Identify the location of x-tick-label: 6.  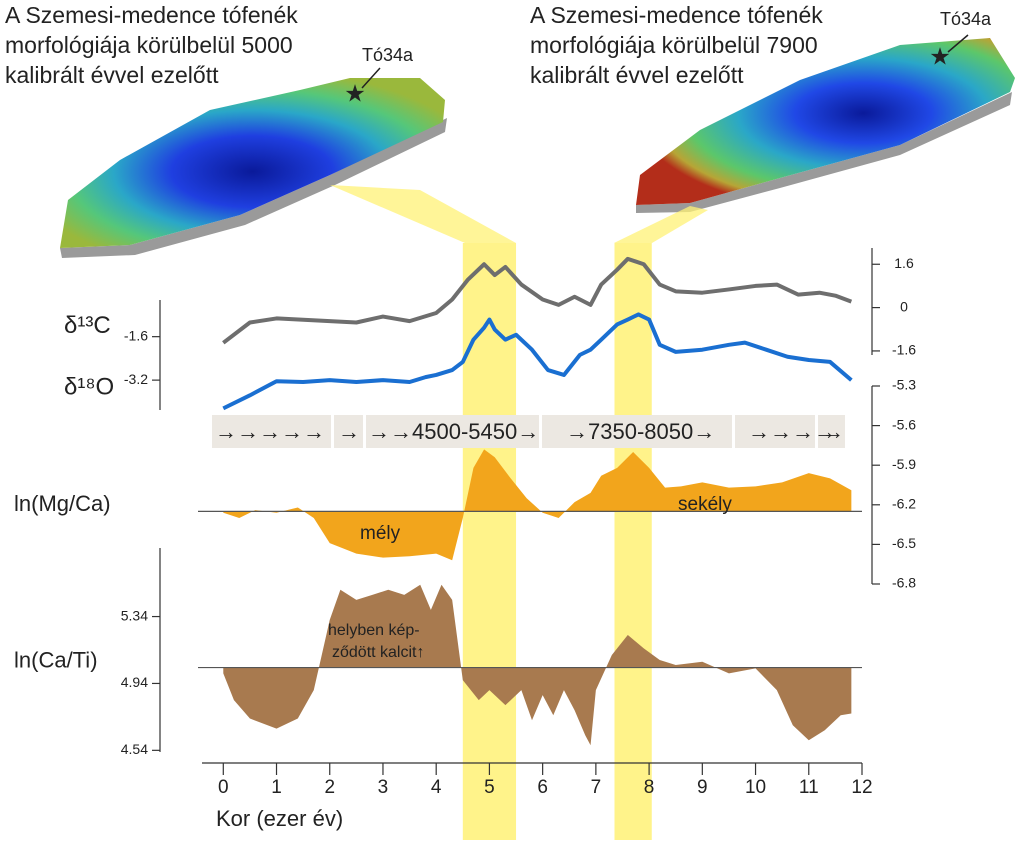
(542, 787).